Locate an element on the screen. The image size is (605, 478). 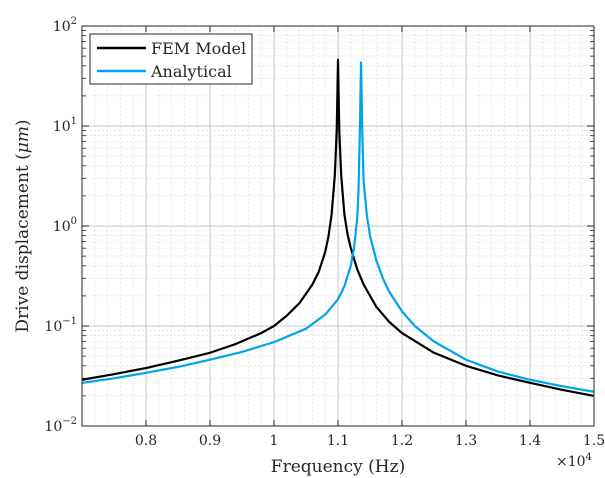
x-tick-label: 1.5 is located at coordinates (594, 441).